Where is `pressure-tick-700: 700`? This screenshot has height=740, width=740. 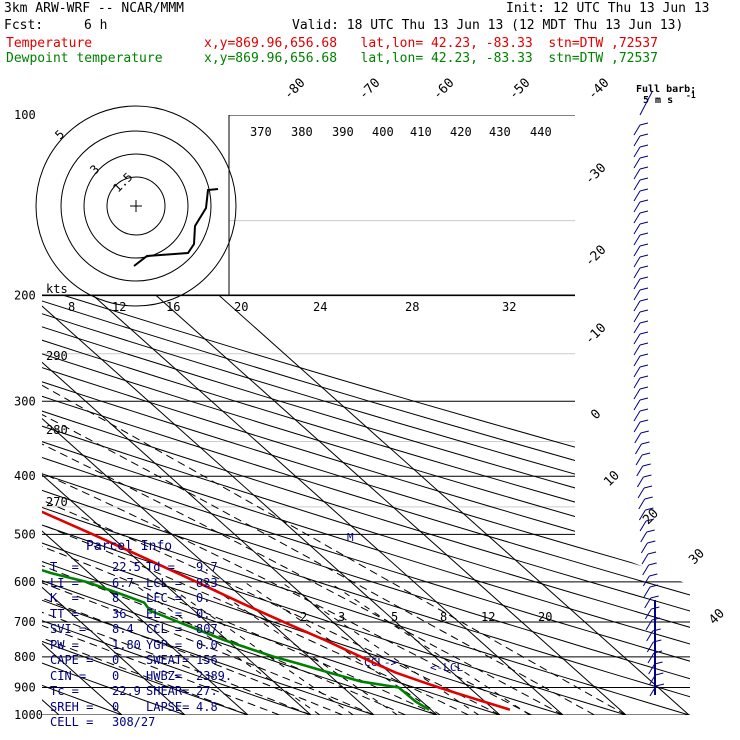 pressure-tick-700: 700 is located at coordinates (25, 622).